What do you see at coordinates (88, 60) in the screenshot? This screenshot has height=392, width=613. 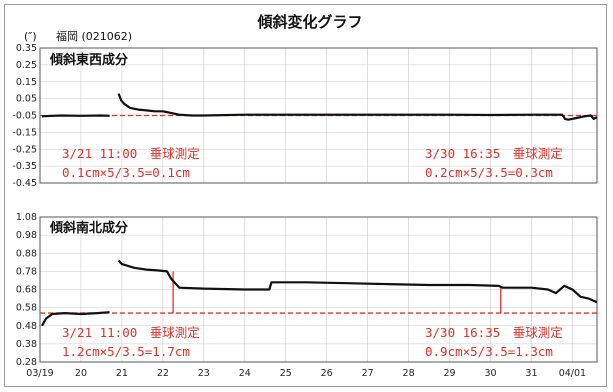 I see `panel-title-ew: 傾斜東西成分` at bounding box center [88, 60].